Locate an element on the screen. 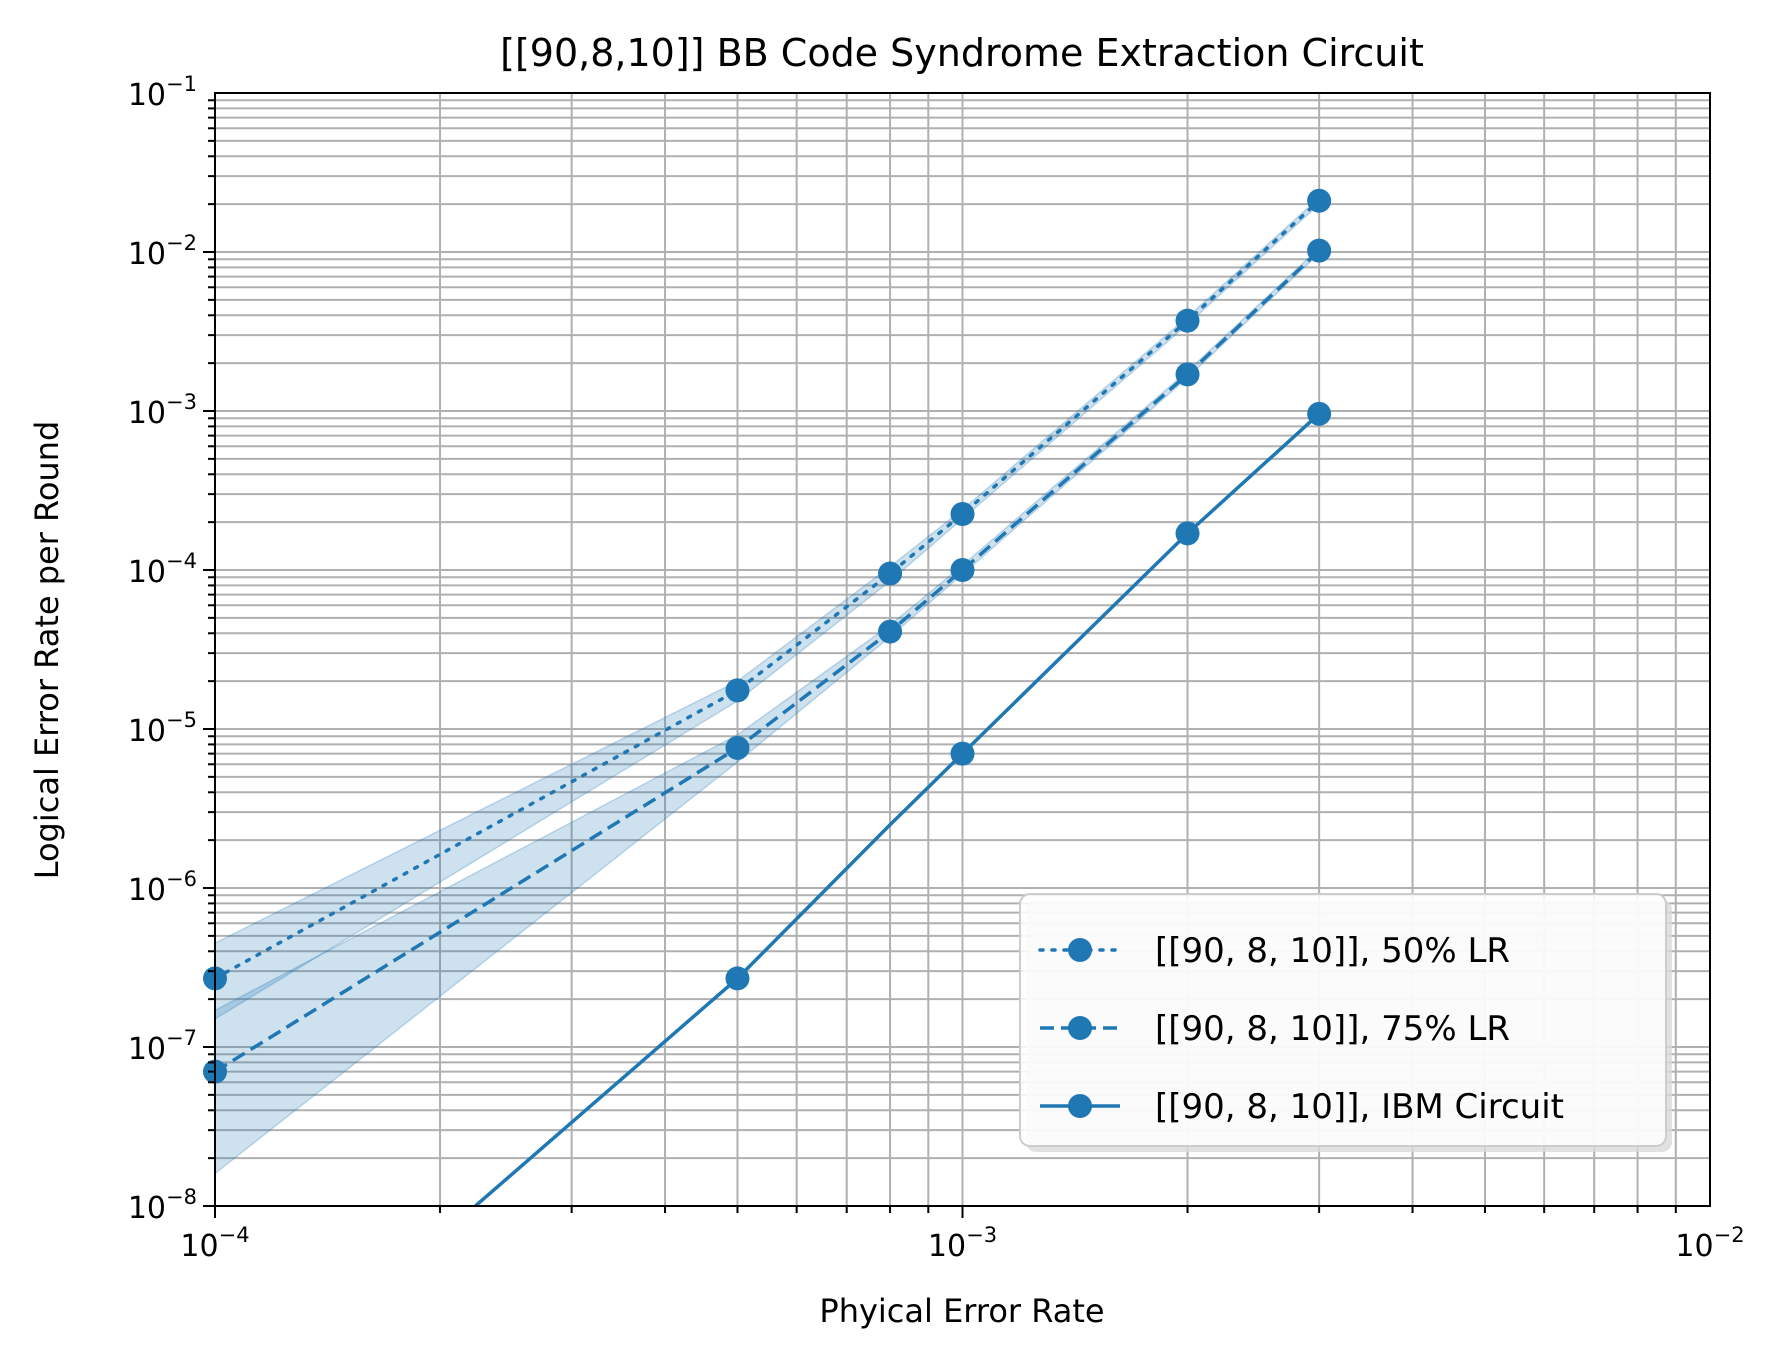  y-tick-label: 10⁻⁷ is located at coordinates (162, 1046).